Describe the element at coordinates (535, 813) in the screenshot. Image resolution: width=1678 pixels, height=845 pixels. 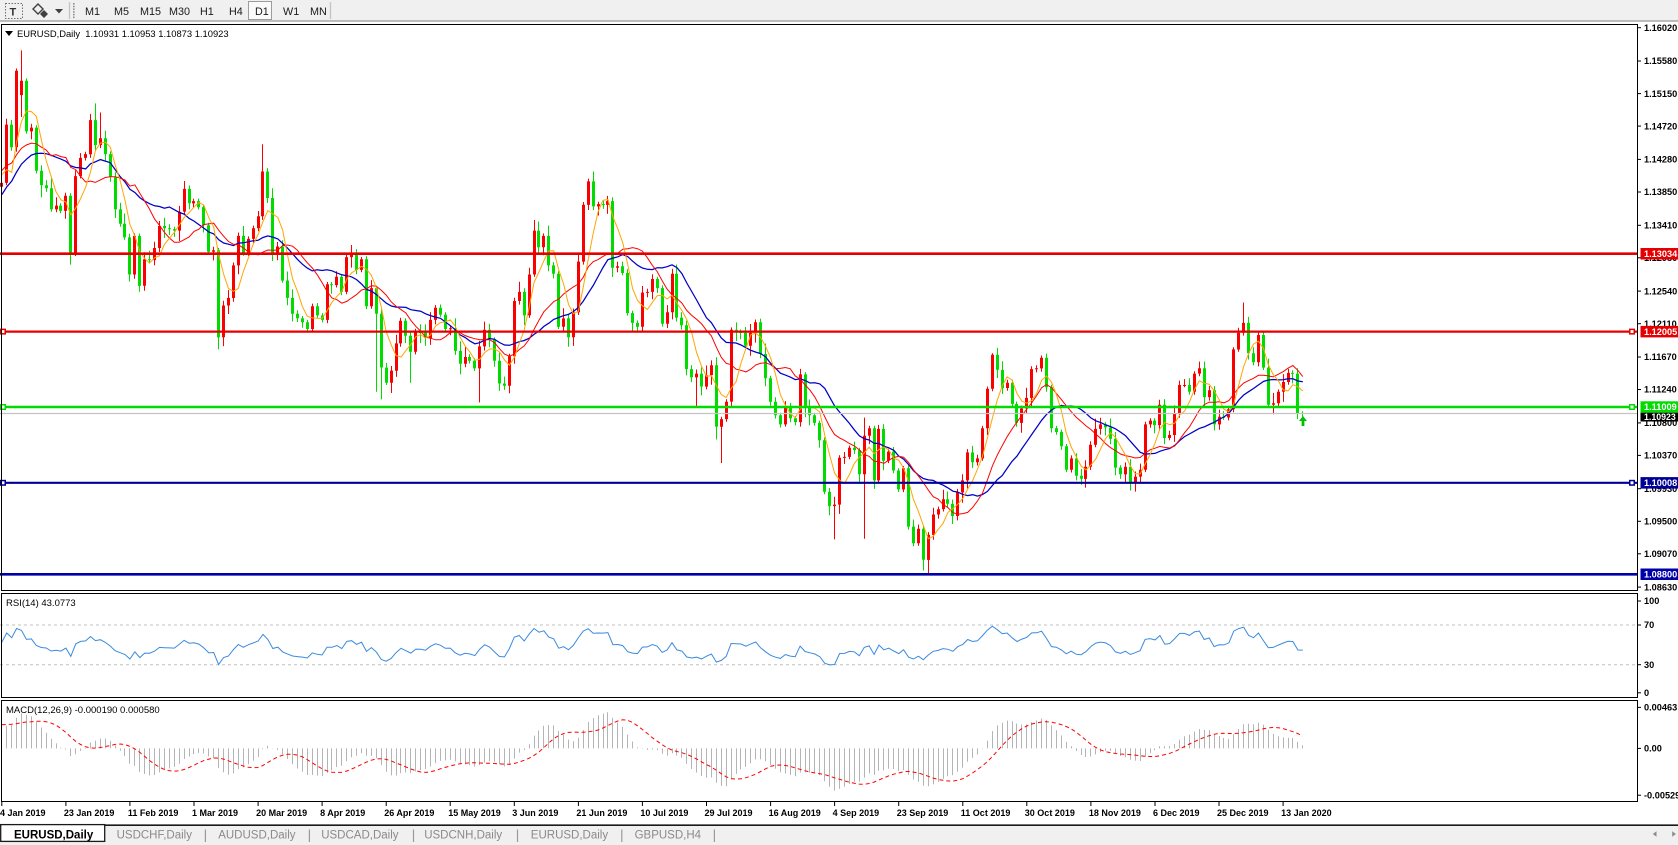
I see `svg-text: 3 Jun 2019` at that location.